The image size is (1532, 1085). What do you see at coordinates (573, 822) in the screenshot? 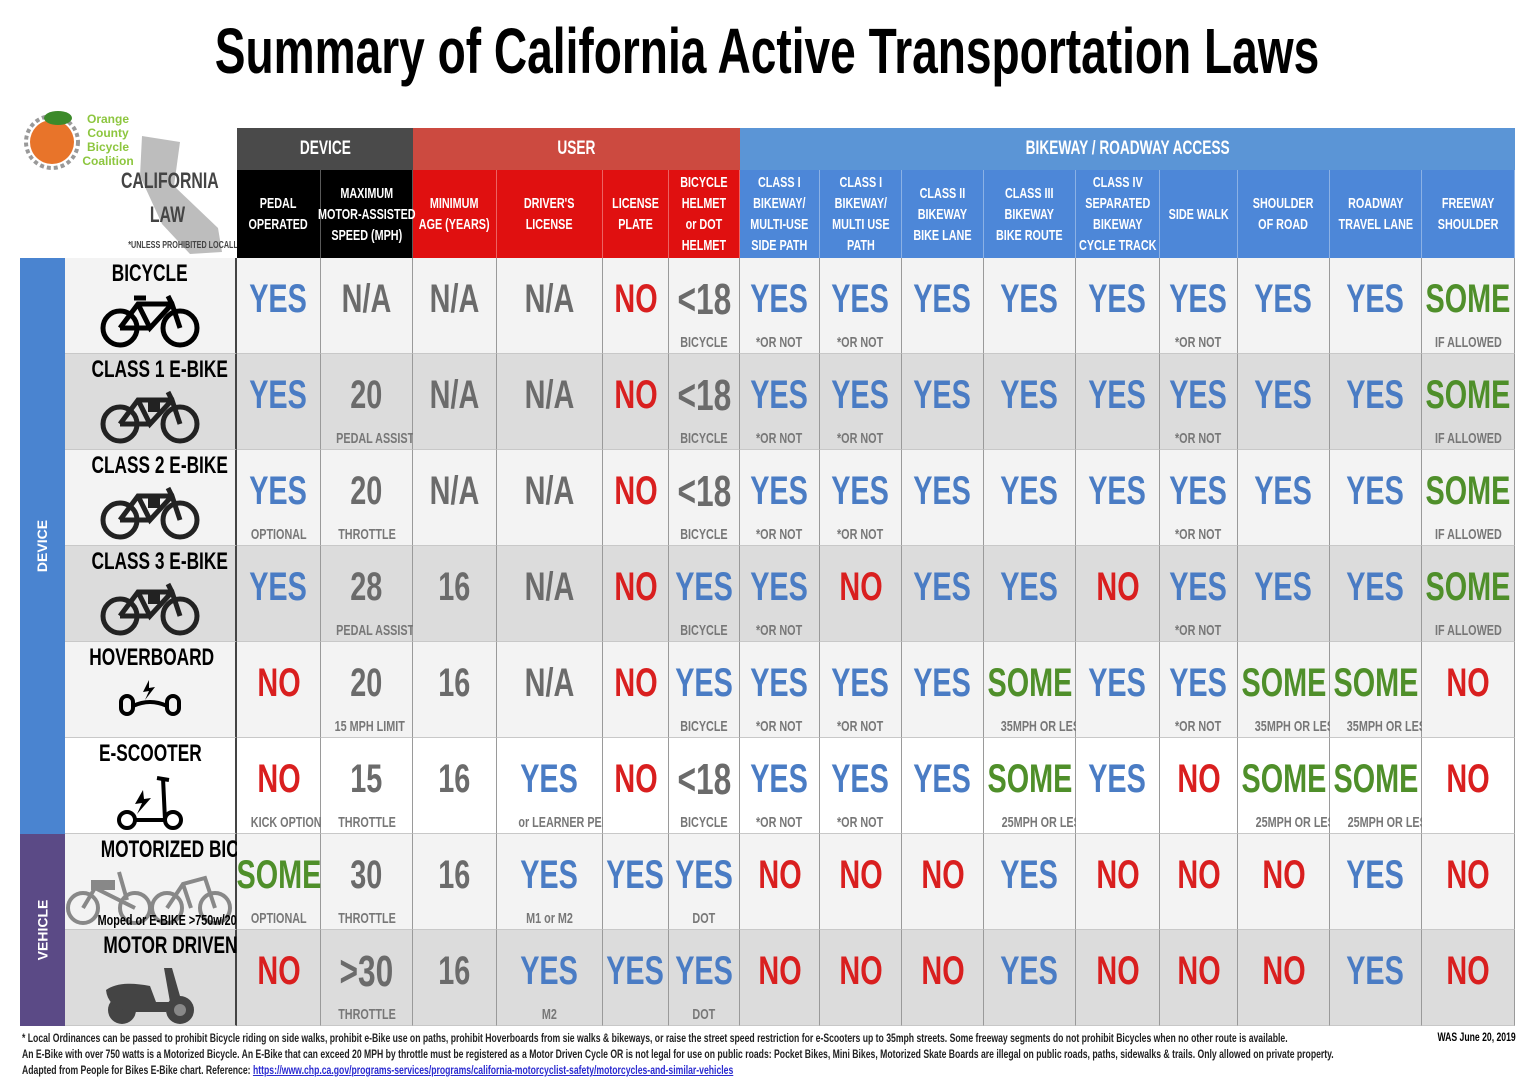
I see `cell-note: or LEARNER PERMIT` at bounding box center [573, 822].